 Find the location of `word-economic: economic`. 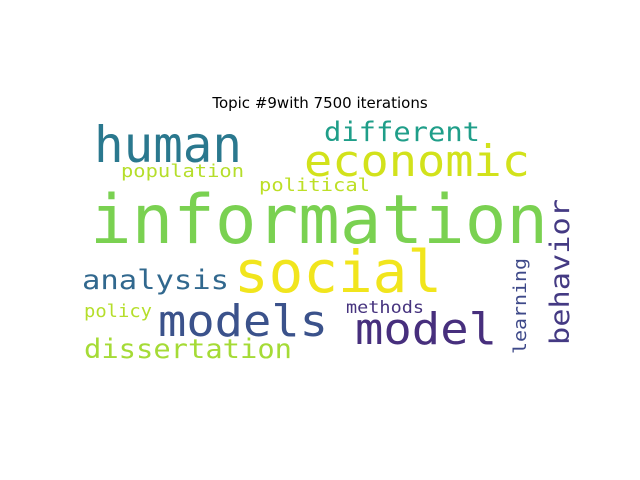

word-economic: economic is located at coordinates (417, 161).